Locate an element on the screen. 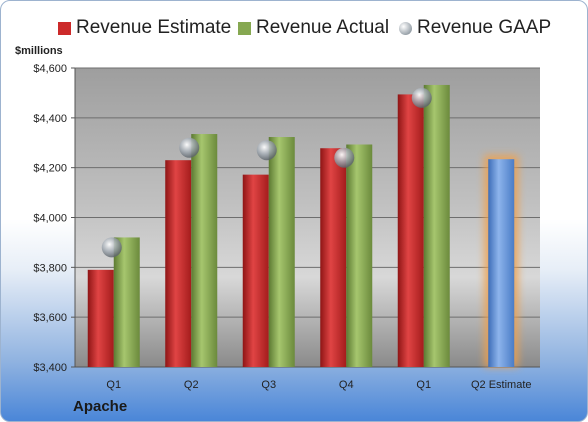 This screenshot has width=588, height=422. legend-swatch-green is located at coordinates (244, 28).